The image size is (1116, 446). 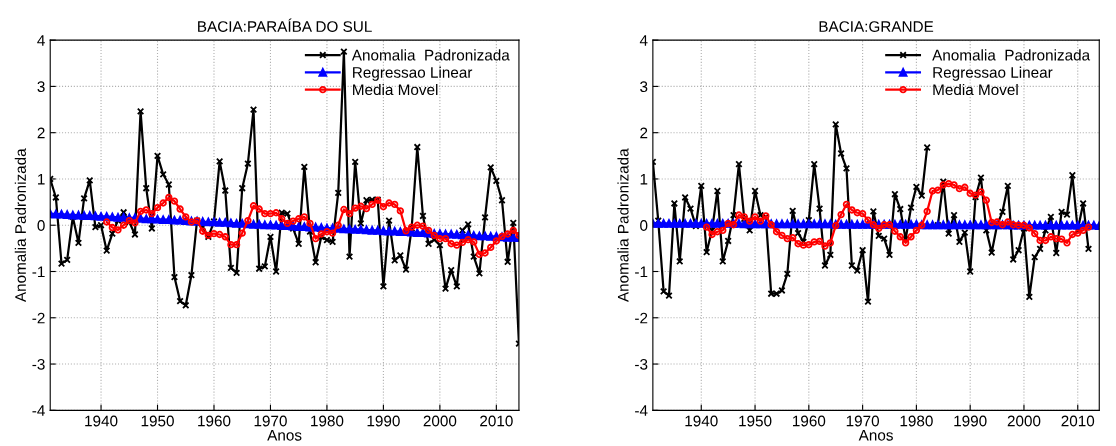 What do you see at coordinates (876, 26) in the screenshot?
I see `chart-title: BACIA:GRANDE` at bounding box center [876, 26].